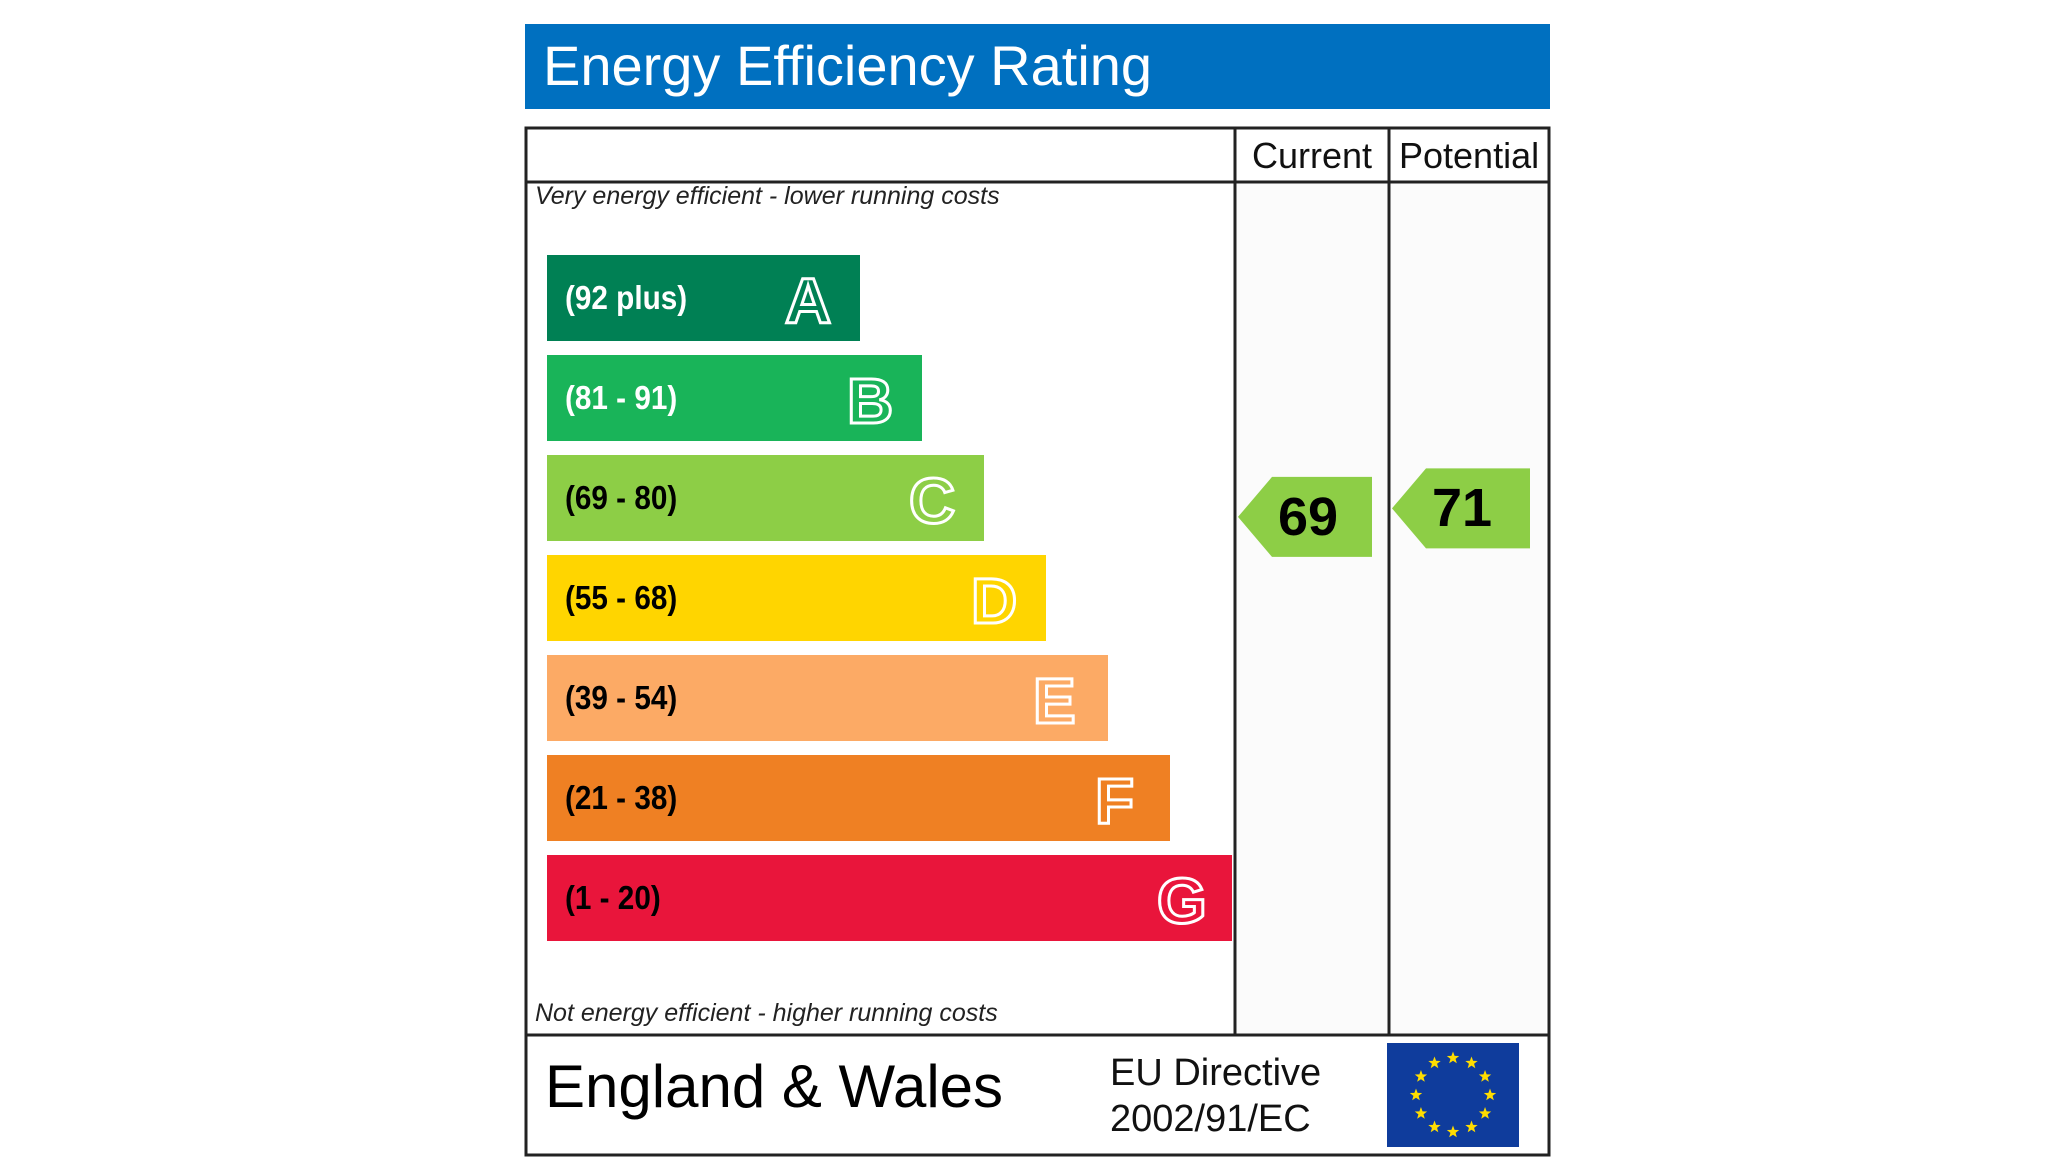 Image resolution: width=2048 pixels, height=1157 pixels. I want to click on title-bar: Energy Efficiency Rating, so click(1037, 66).